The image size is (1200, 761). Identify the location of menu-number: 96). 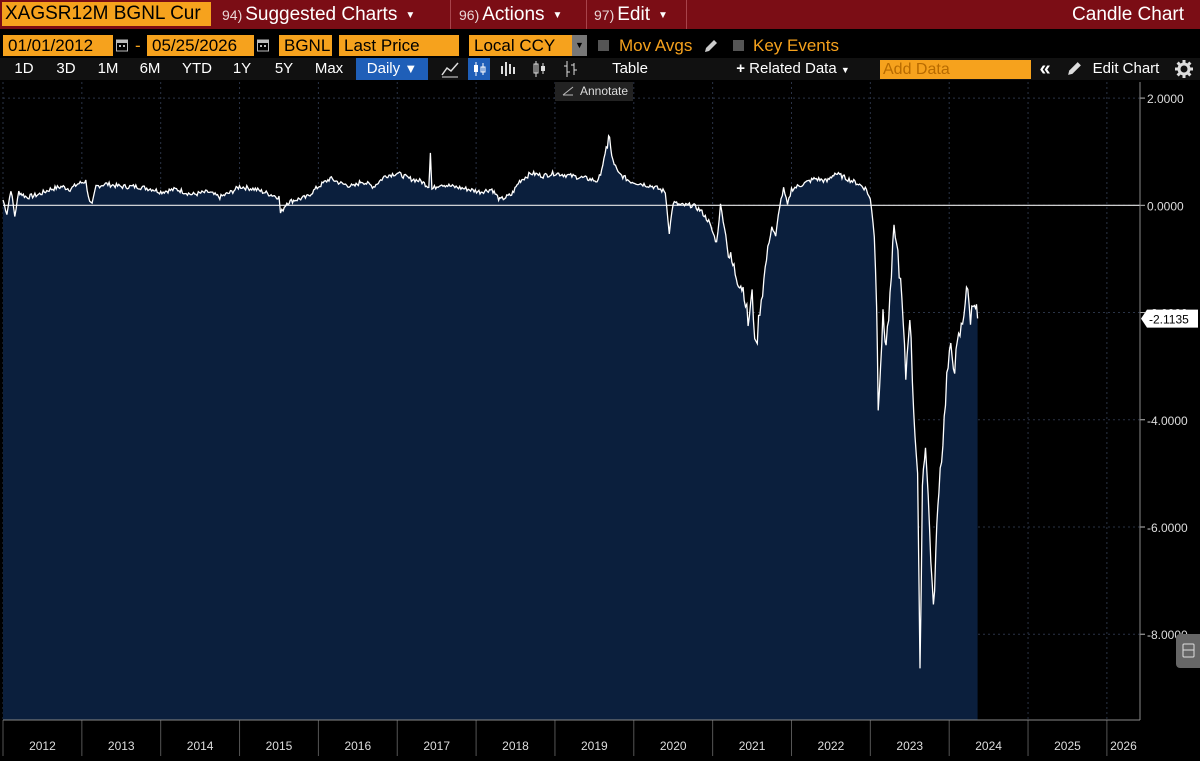
(469, 15).